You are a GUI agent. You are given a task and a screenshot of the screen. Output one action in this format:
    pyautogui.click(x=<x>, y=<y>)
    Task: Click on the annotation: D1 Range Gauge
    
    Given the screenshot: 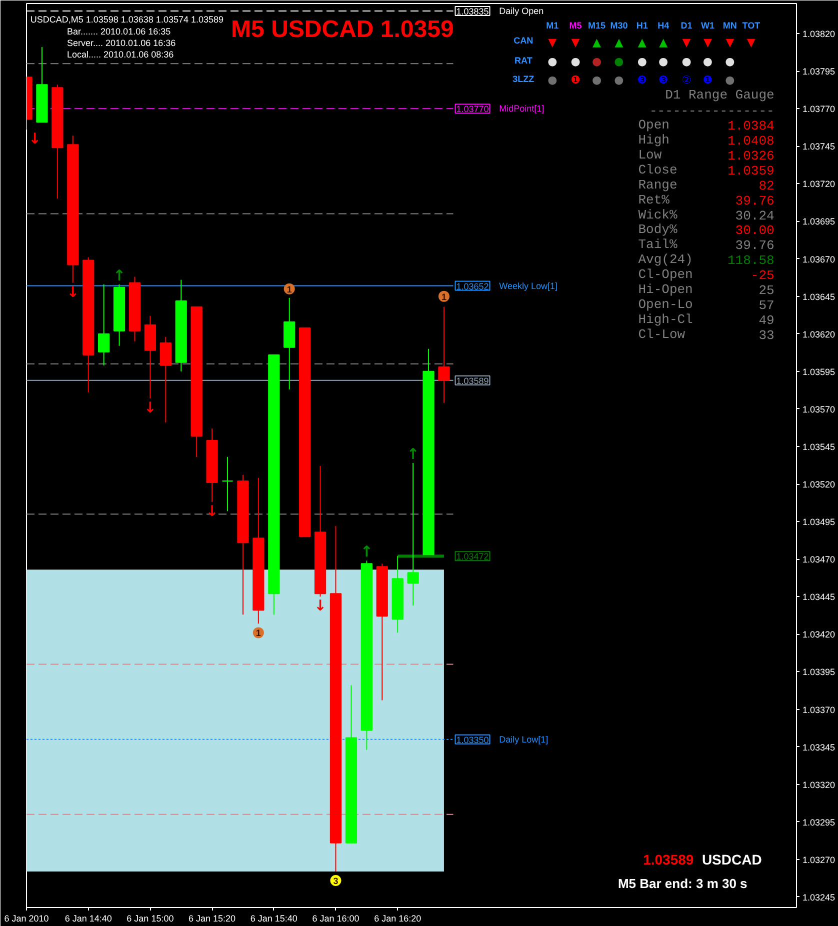 What is the action you would take?
    pyautogui.click(x=719, y=95)
    